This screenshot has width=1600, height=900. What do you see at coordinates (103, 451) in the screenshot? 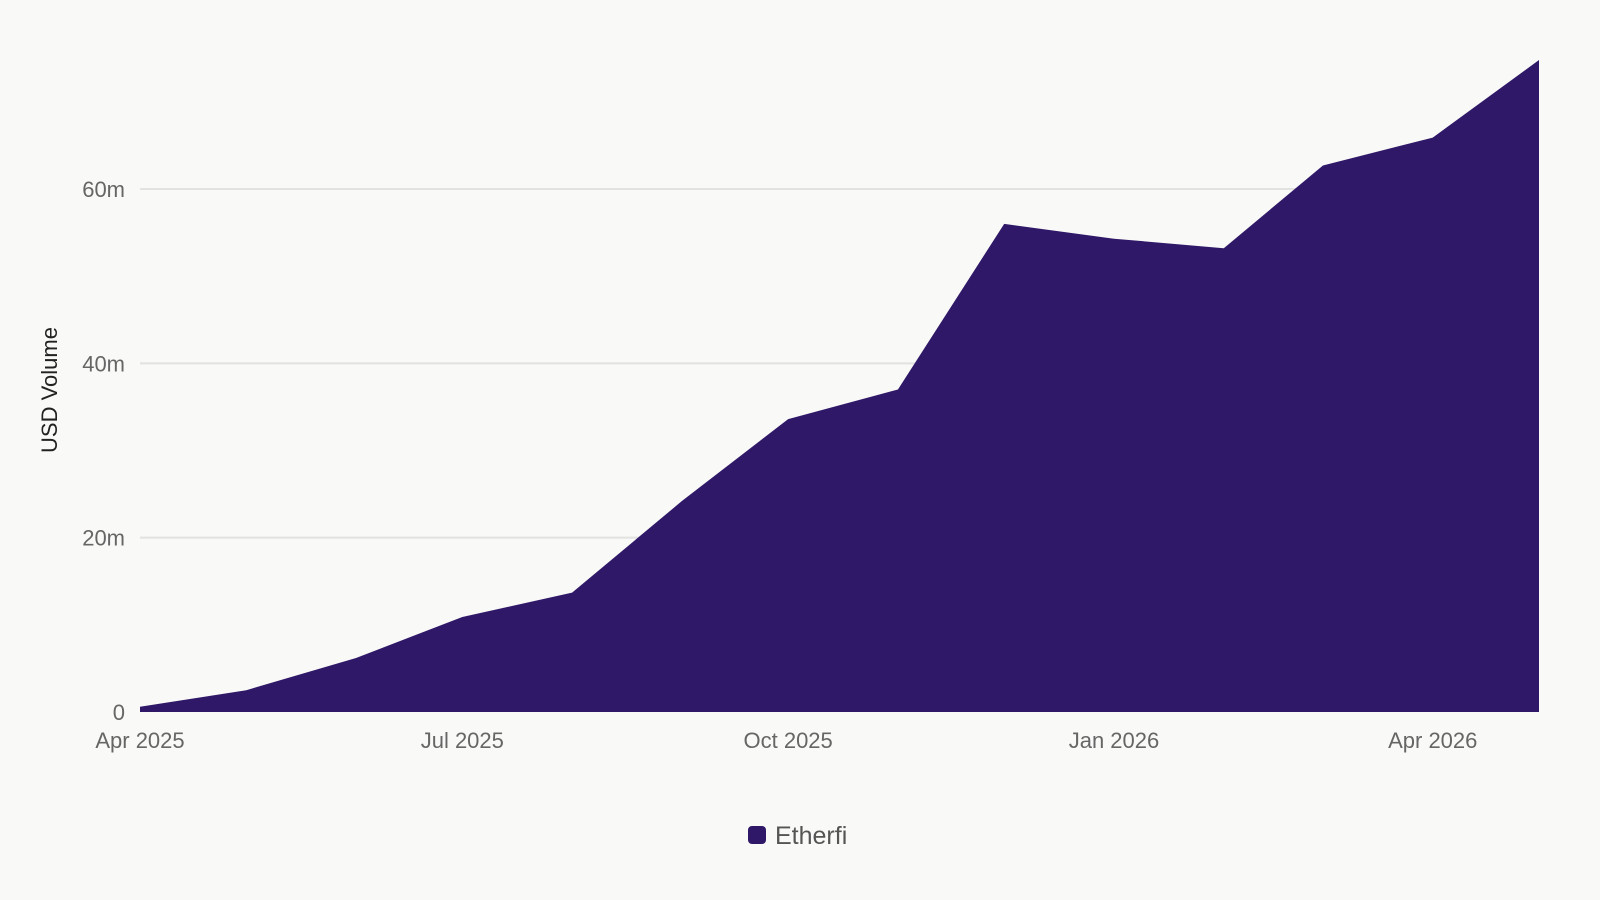
I see `y-tick-labels: 0 20m 40m 60m` at bounding box center [103, 451].